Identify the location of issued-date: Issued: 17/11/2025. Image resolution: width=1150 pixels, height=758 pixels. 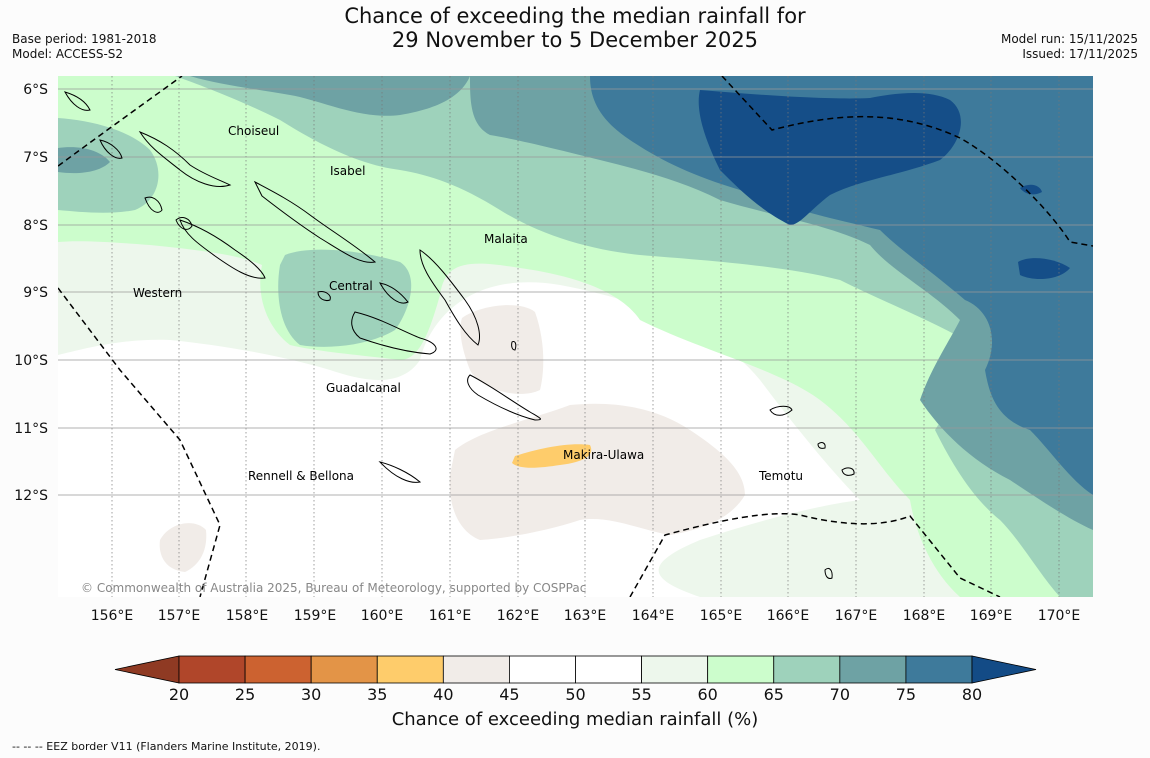
(1080, 54).